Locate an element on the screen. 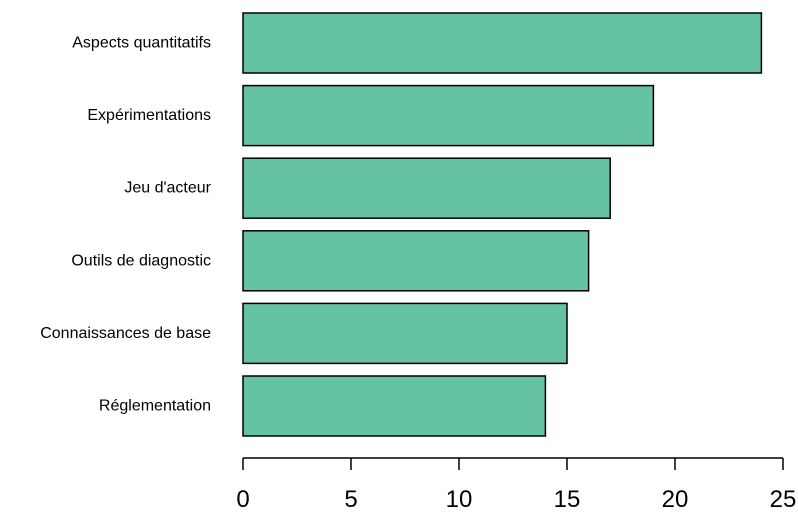 This screenshot has width=798, height=518. x-axis: 0 5 10 15 20 25 is located at coordinates (516, 485).